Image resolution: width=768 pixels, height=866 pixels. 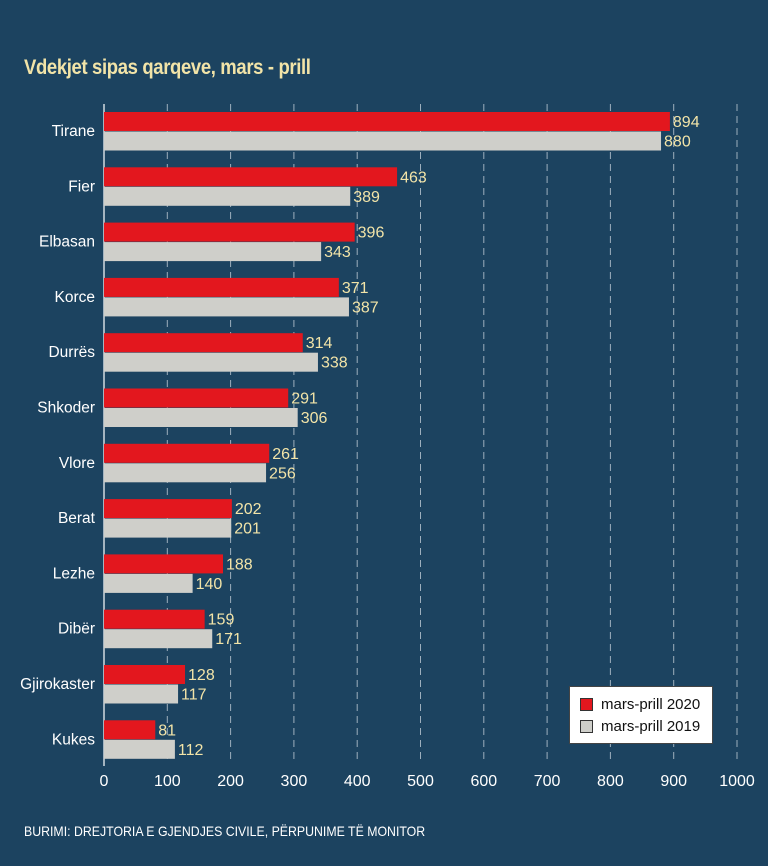 What do you see at coordinates (76, 629) in the screenshot?
I see `category-label: Dibër` at bounding box center [76, 629].